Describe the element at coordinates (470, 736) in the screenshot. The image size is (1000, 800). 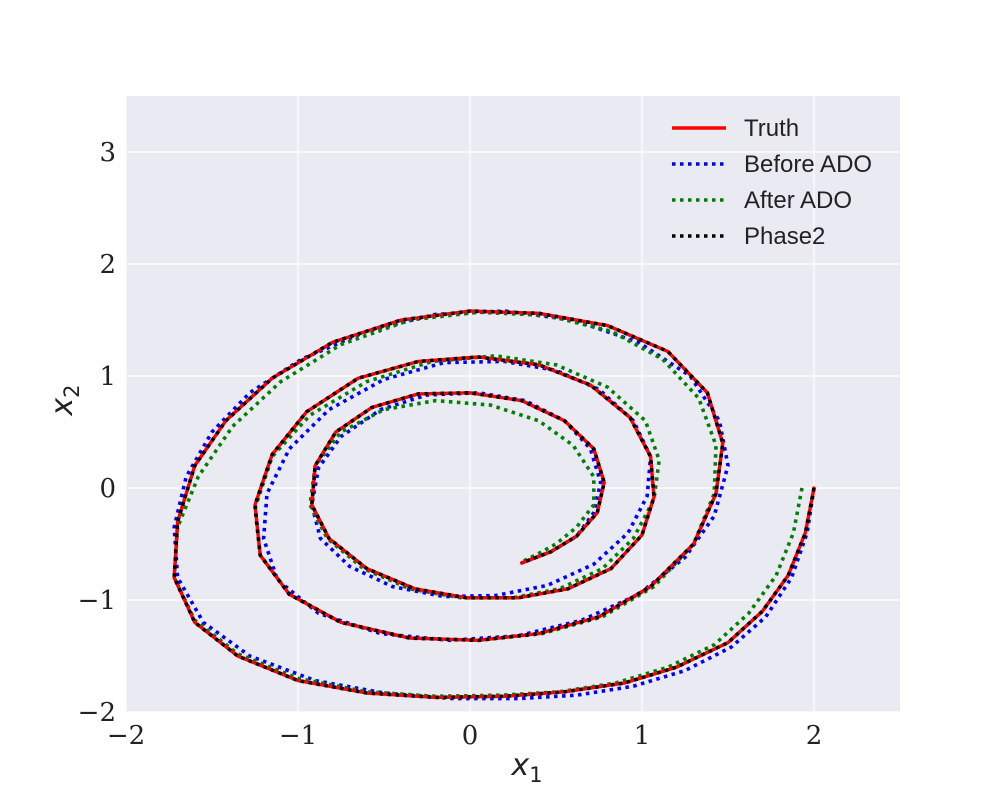
I see `x-tick-label: 0` at that location.